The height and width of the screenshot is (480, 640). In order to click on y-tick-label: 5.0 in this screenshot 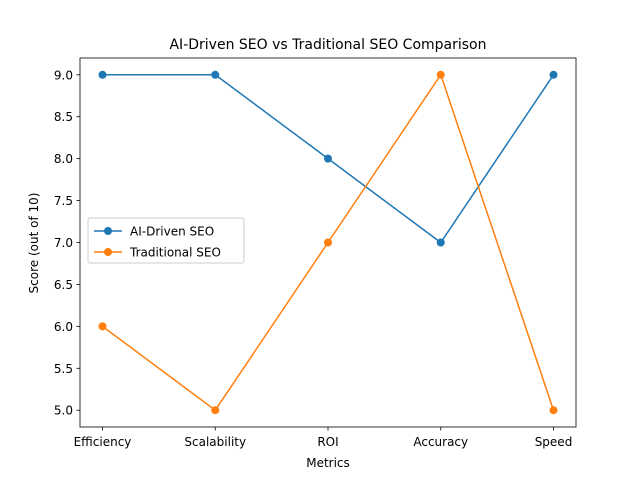, I will do `click(63, 411)`.